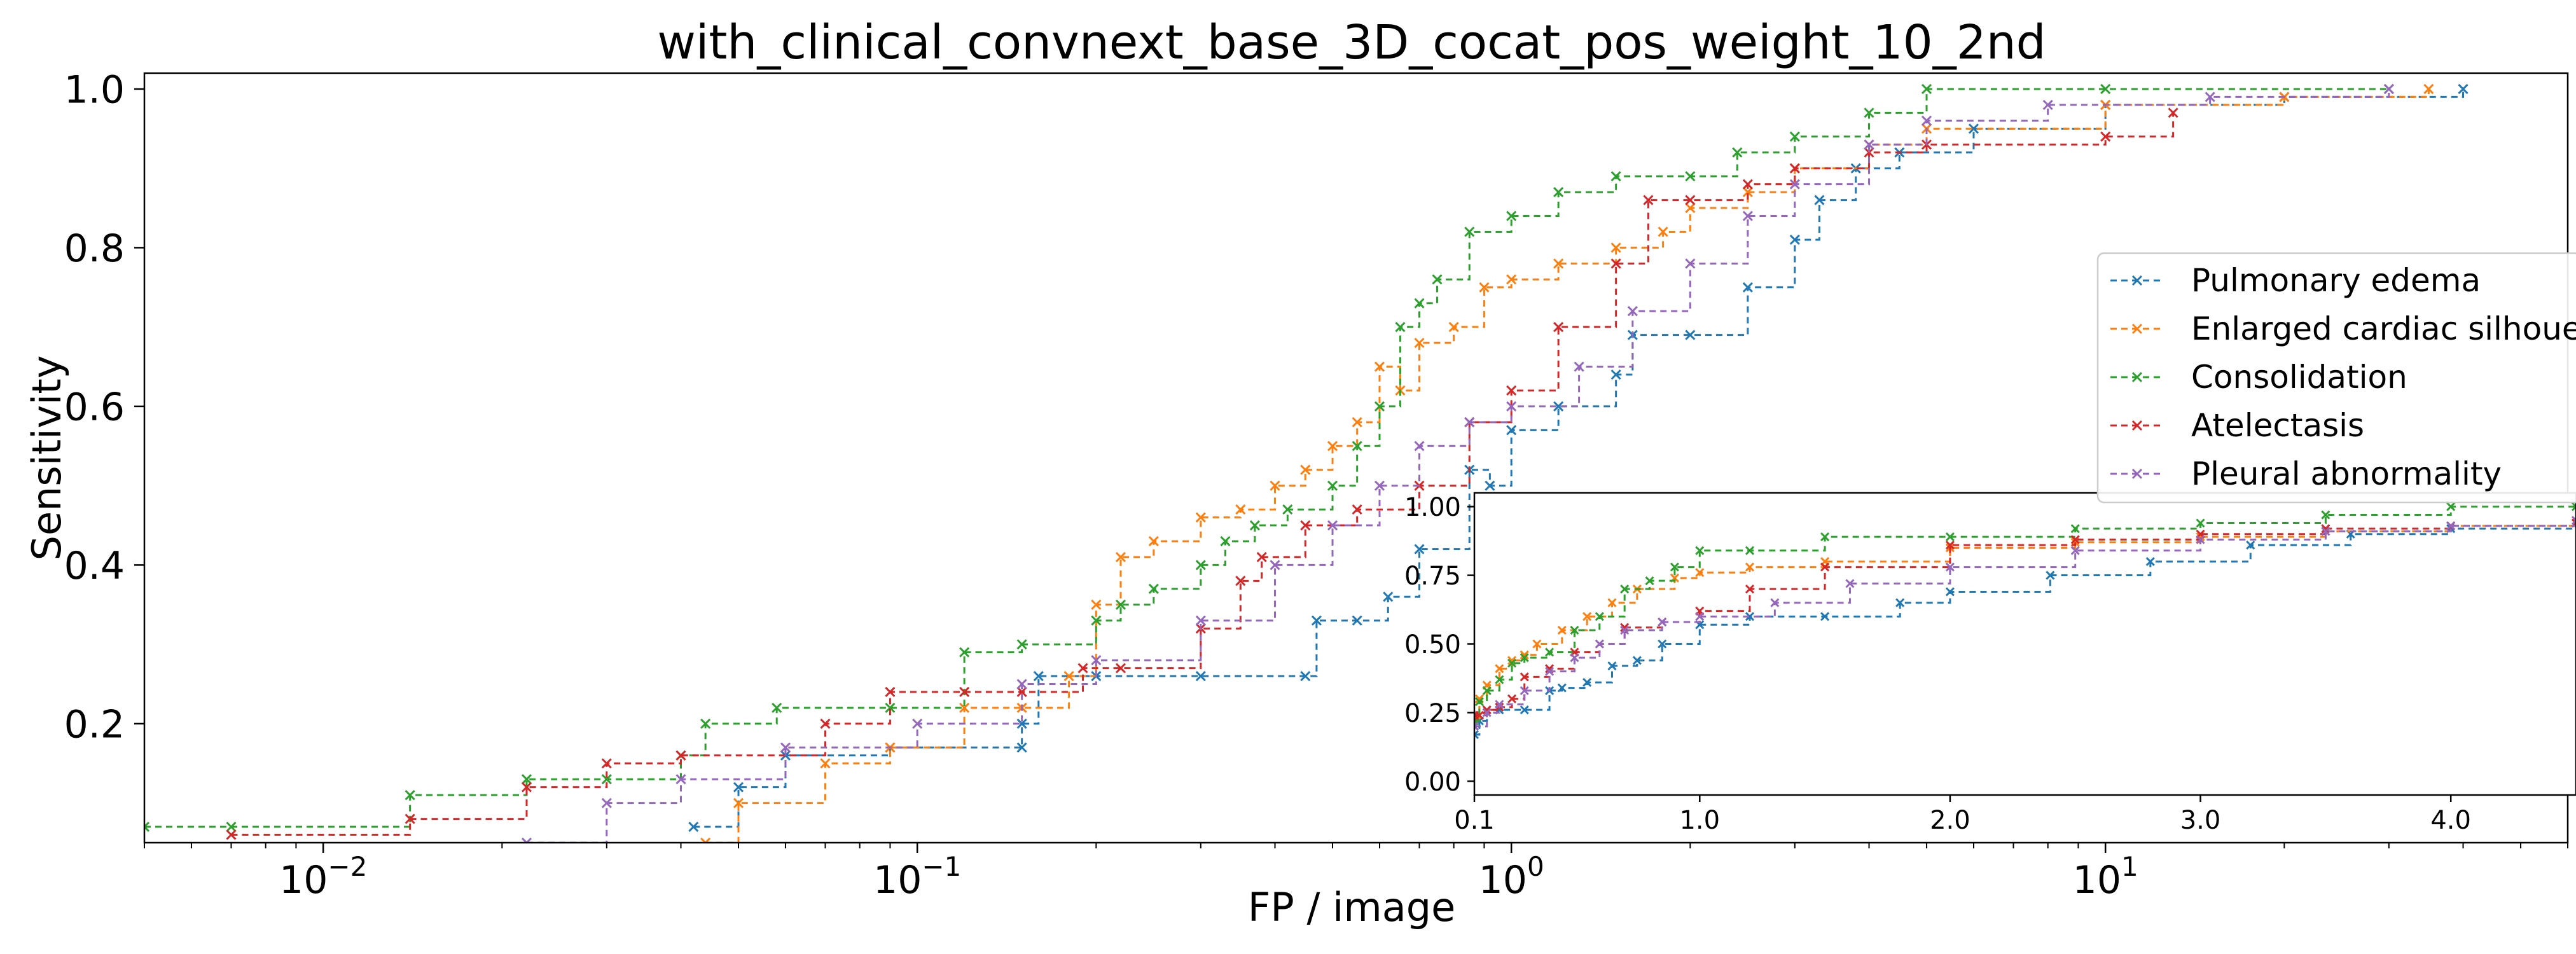 The height and width of the screenshot is (954, 2576). I want to click on x-axis-label: FP / image, so click(1351, 907).